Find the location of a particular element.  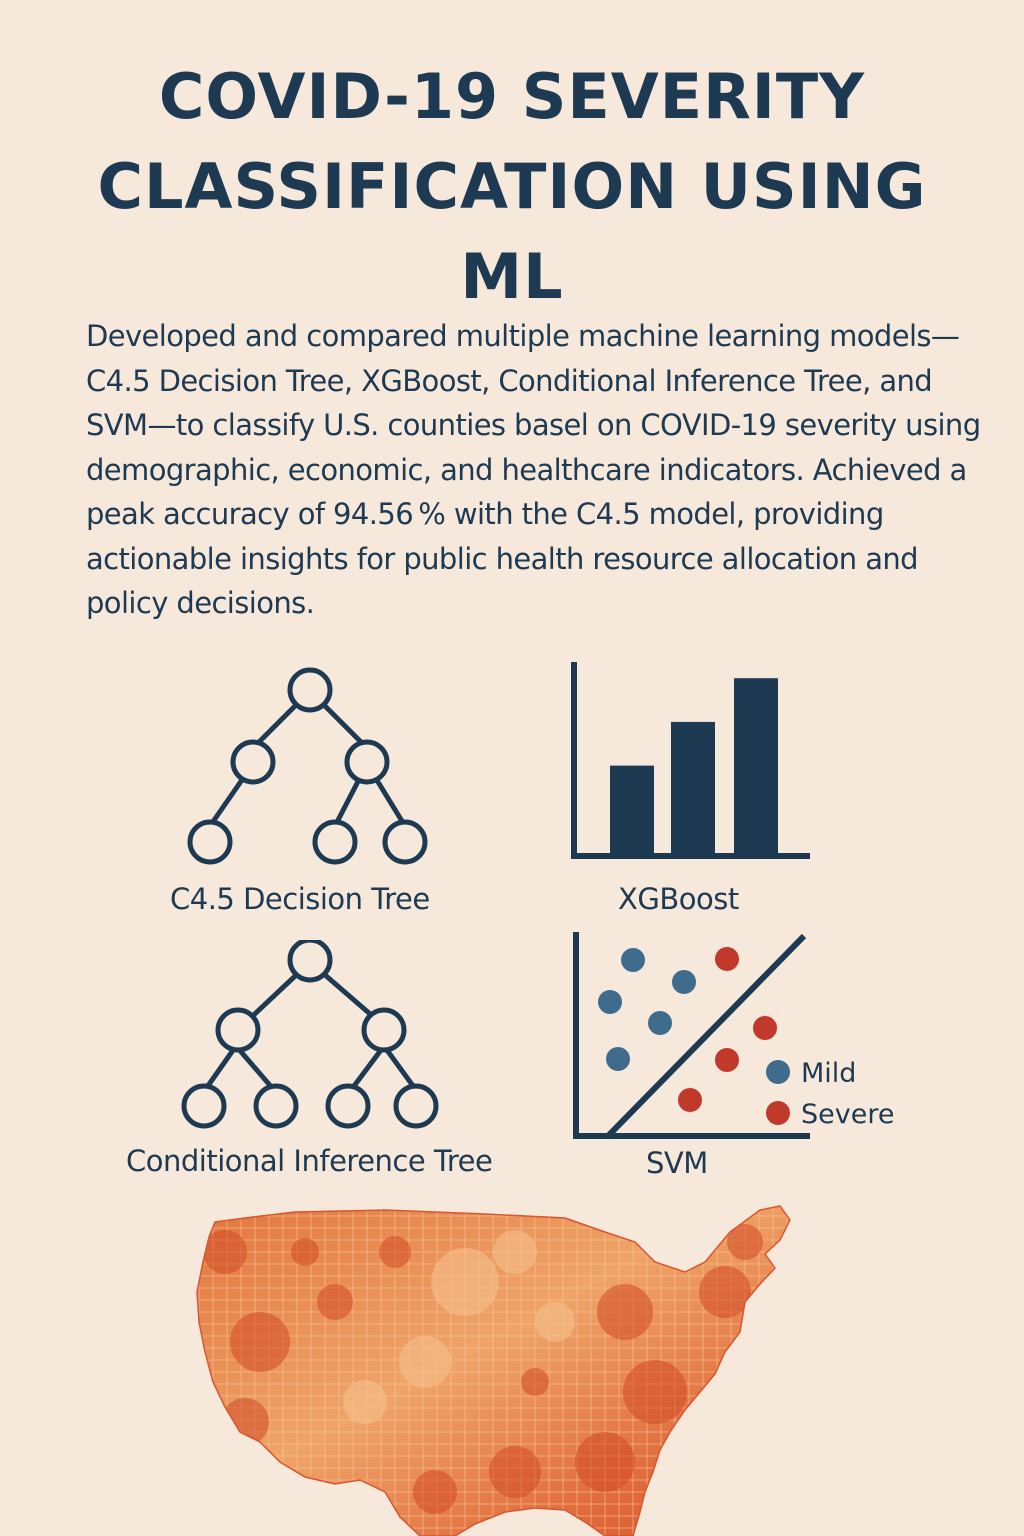

legend-severe-dot is located at coordinates (778, 1113).